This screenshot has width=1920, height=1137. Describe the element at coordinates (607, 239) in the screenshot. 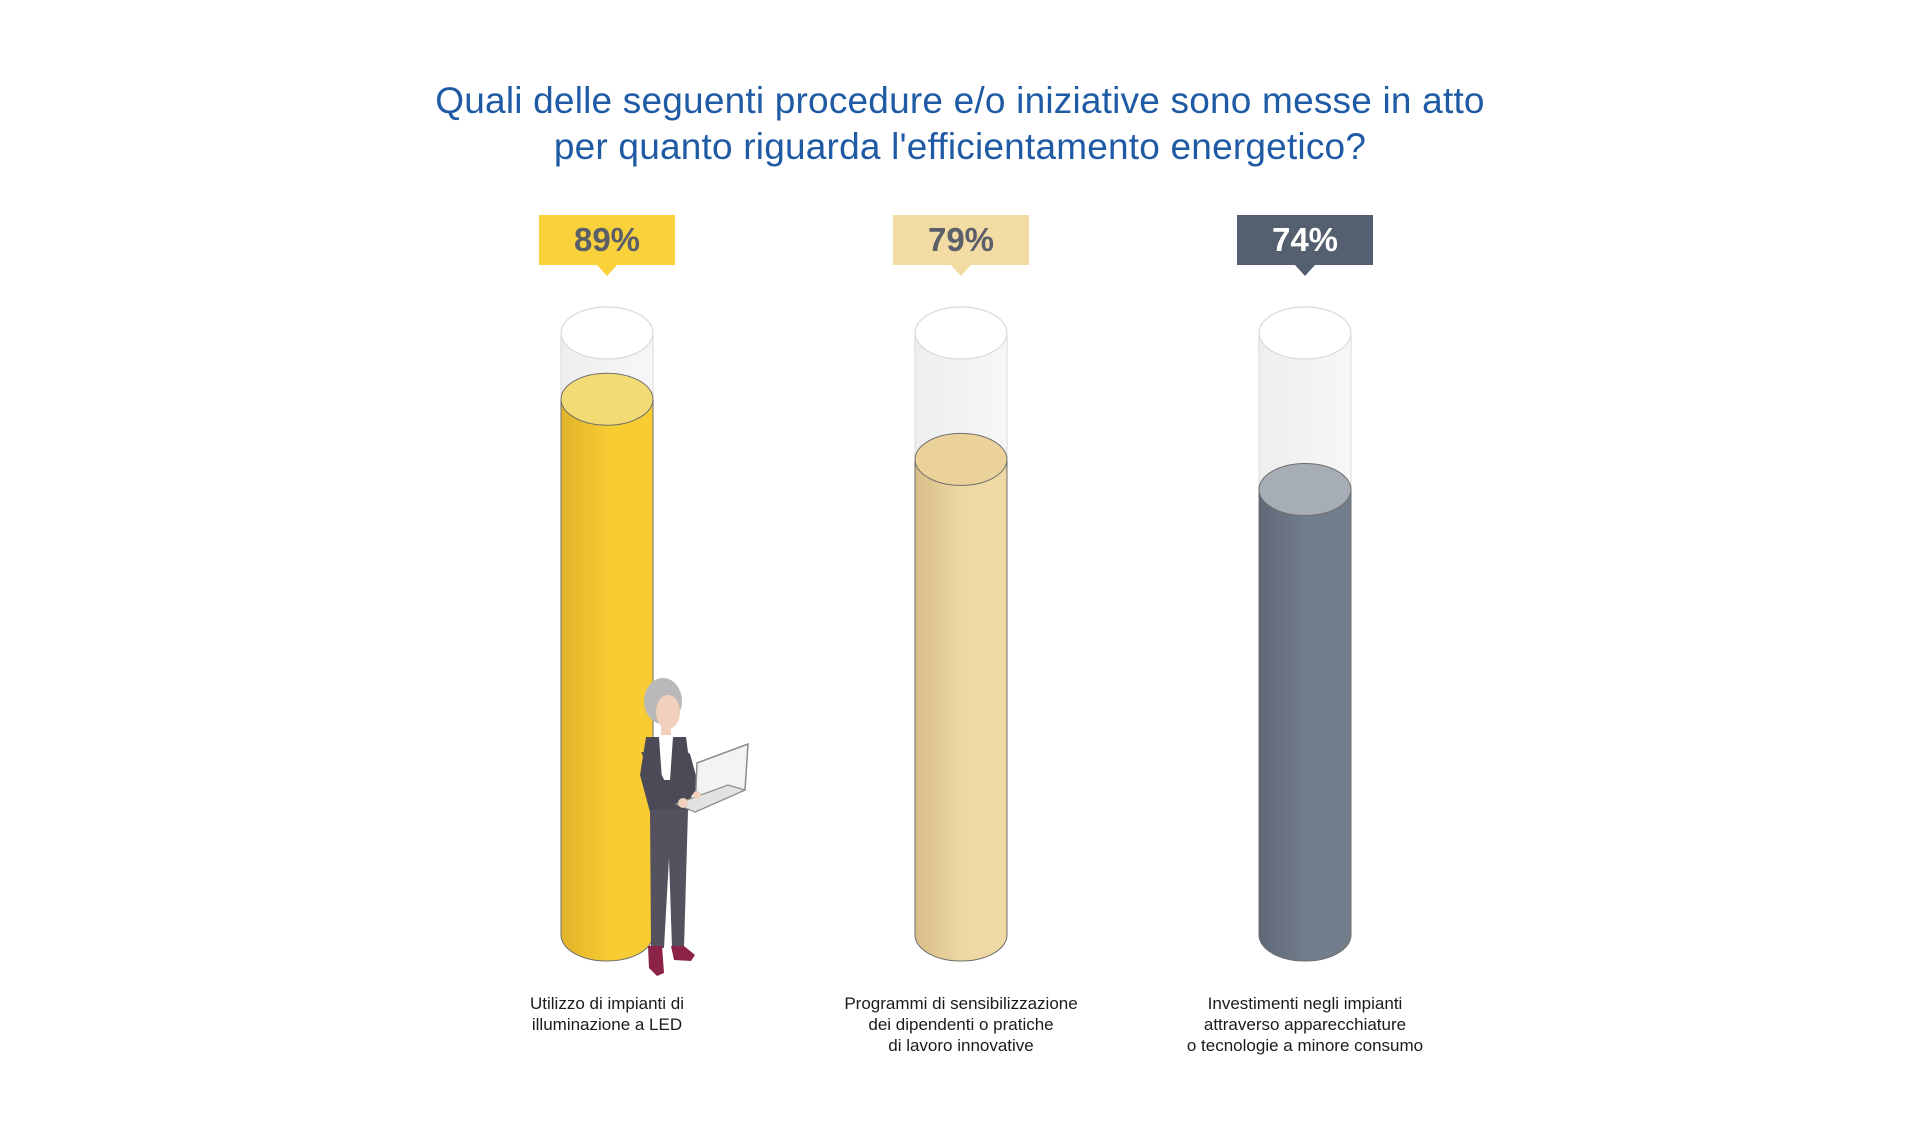

I see `value-label-1: 89%` at that location.